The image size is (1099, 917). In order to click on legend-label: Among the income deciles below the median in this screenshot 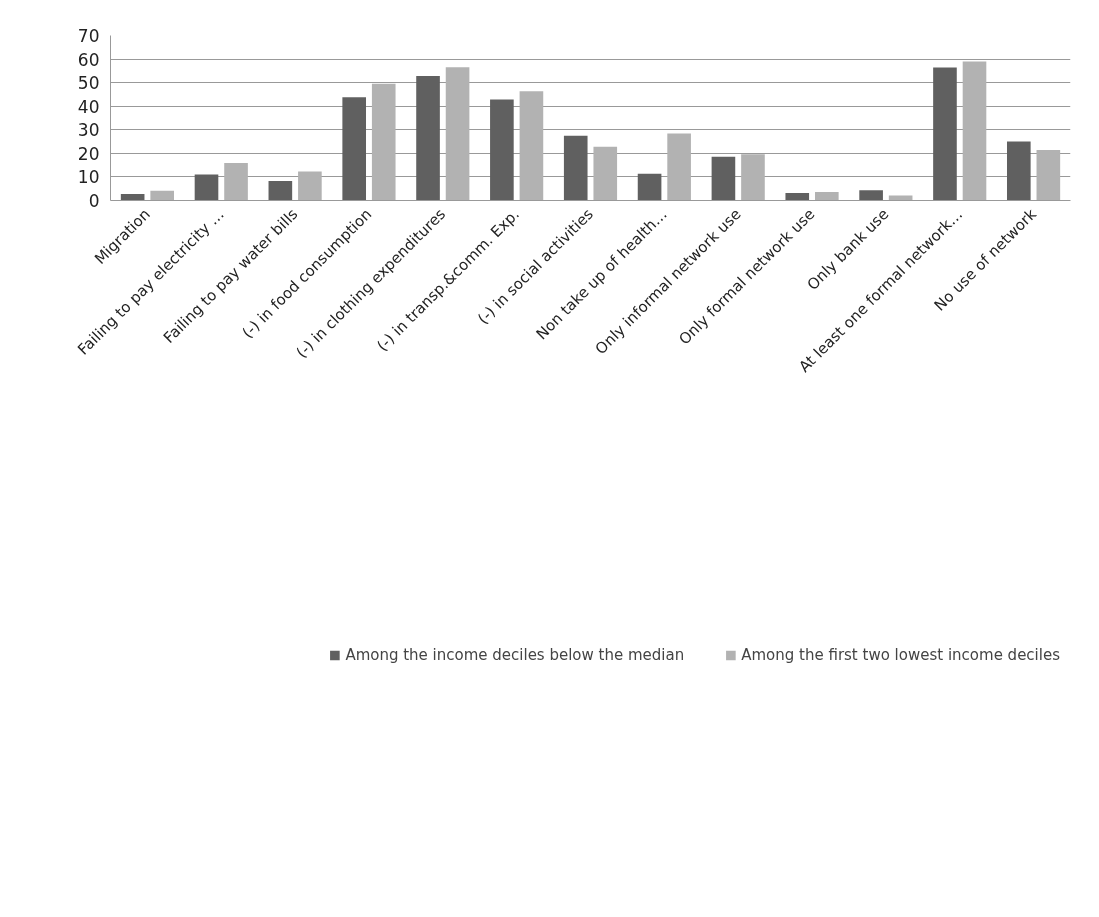, I will do `click(515, 655)`.